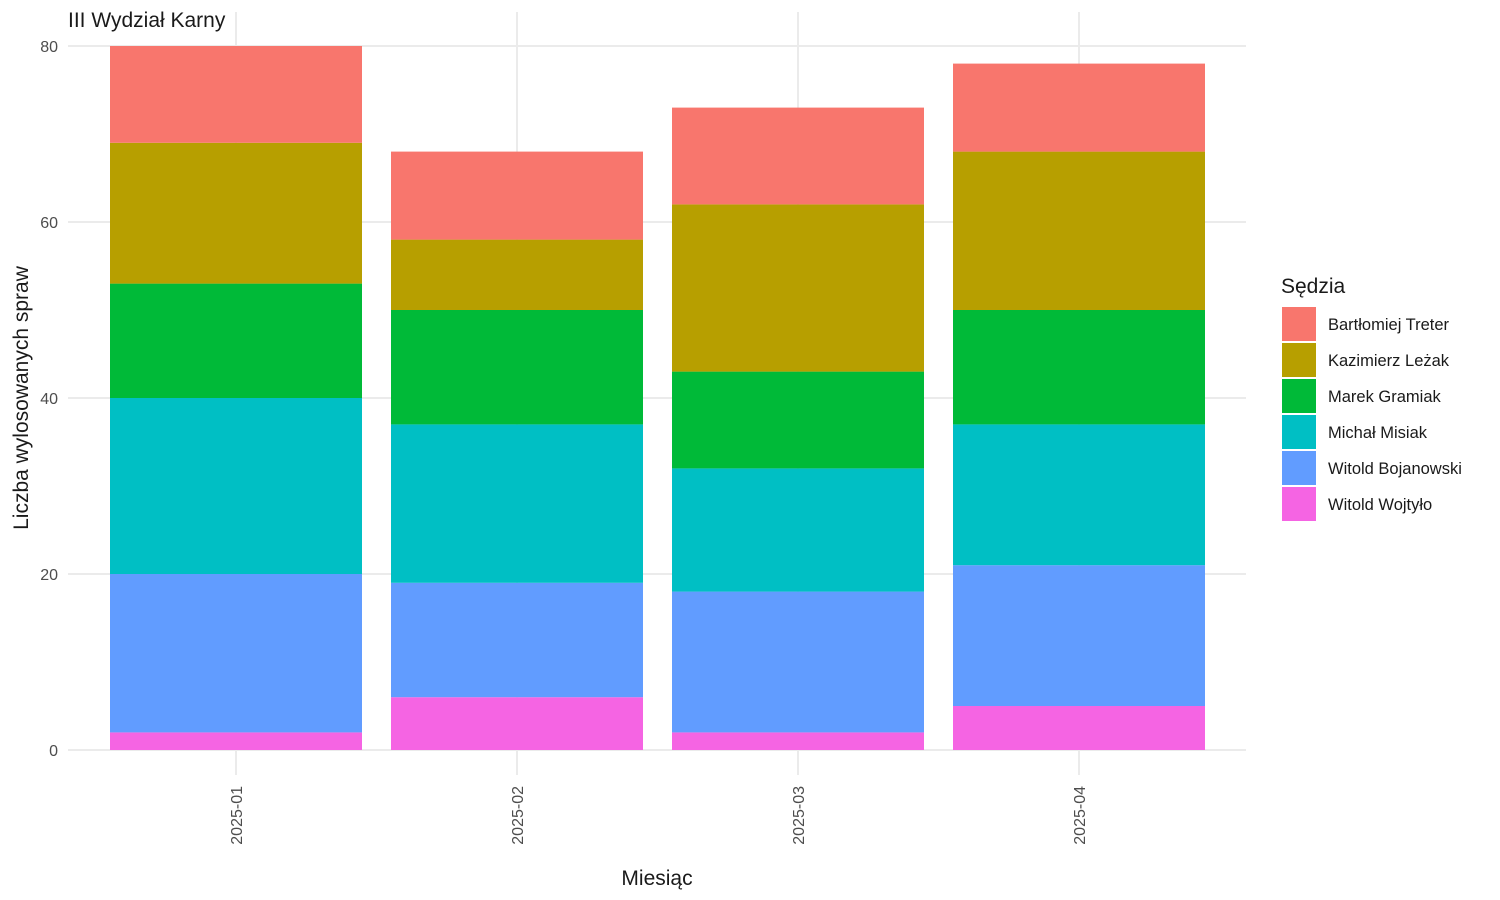 This screenshot has height=900, width=1500. I want to click on y-tick-label: 80, so click(49, 47).